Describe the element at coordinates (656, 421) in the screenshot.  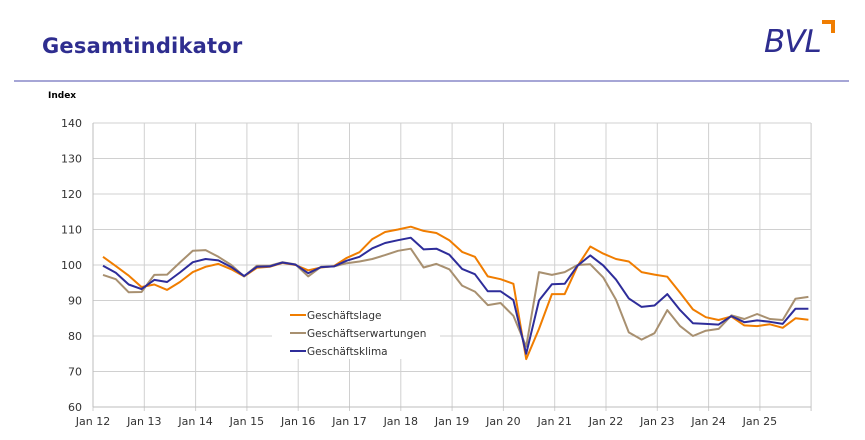
I see `x-tick-label: Jan 23` at that location.